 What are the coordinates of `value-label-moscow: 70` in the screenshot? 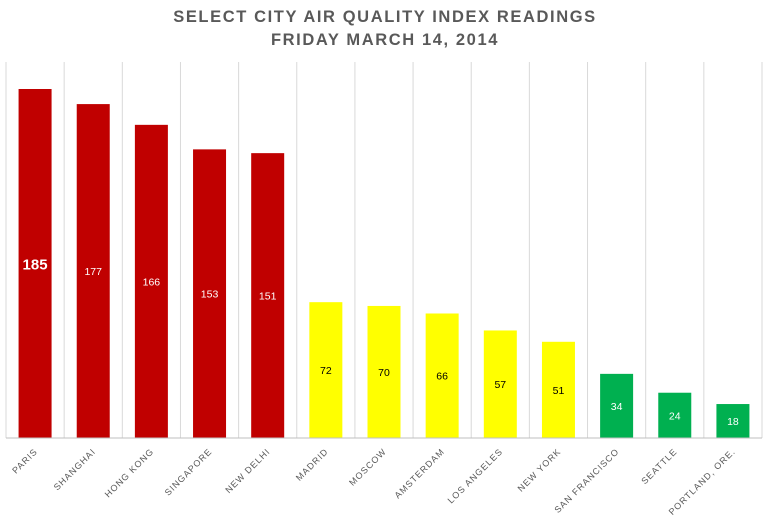 It's located at (384, 373).